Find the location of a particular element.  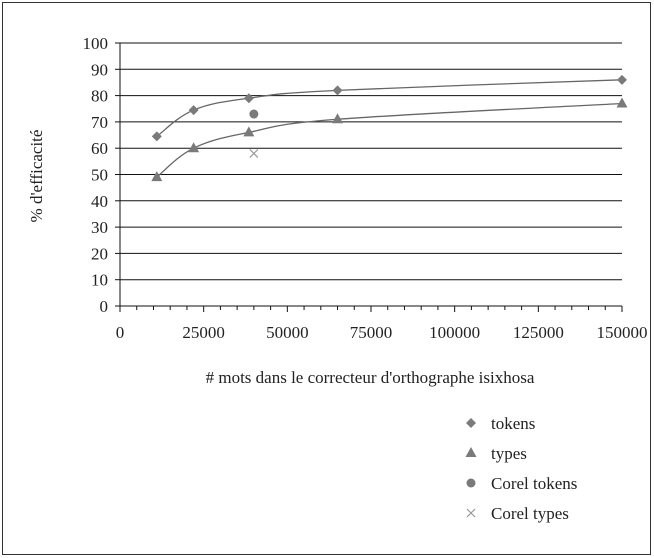

y-tick-label: 70 is located at coordinates (99, 122).